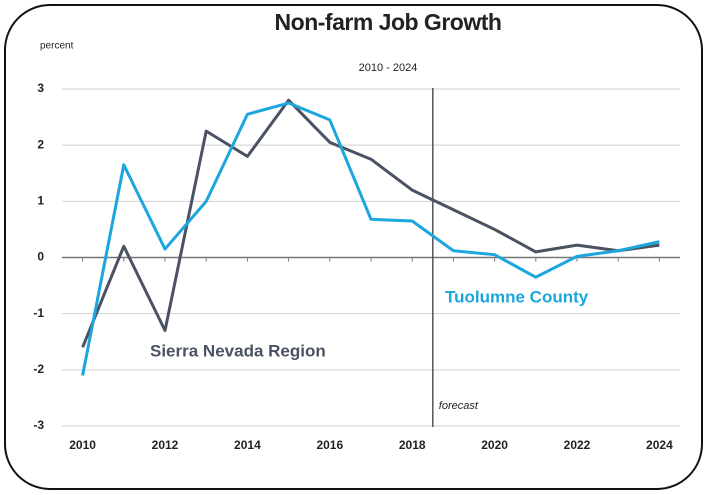 The height and width of the screenshot is (495, 708). What do you see at coordinates (388, 68) in the screenshot?
I see `chart-subtitle: 2010 - 2024` at bounding box center [388, 68].